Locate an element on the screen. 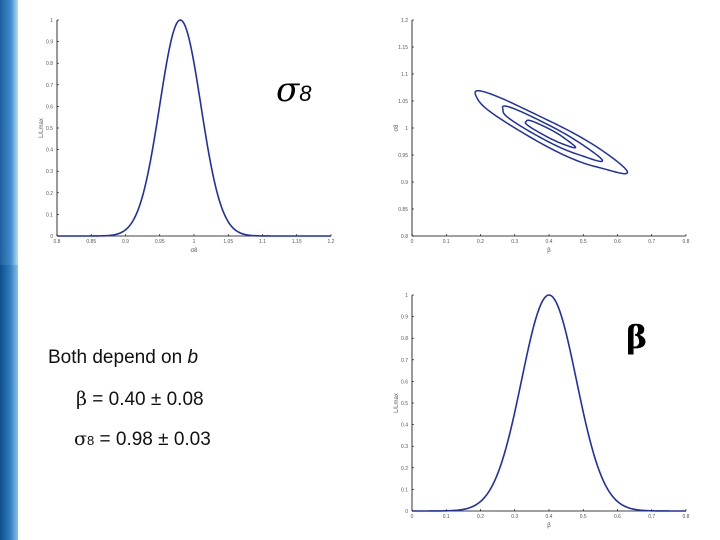 The image size is (720, 540). sigma-subscript: 8 is located at coordinates (305, 93).